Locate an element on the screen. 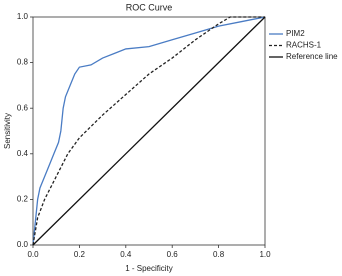 The image size is (342, 276). x-tick-label: 0.2 is located at coordinates (80, 254).